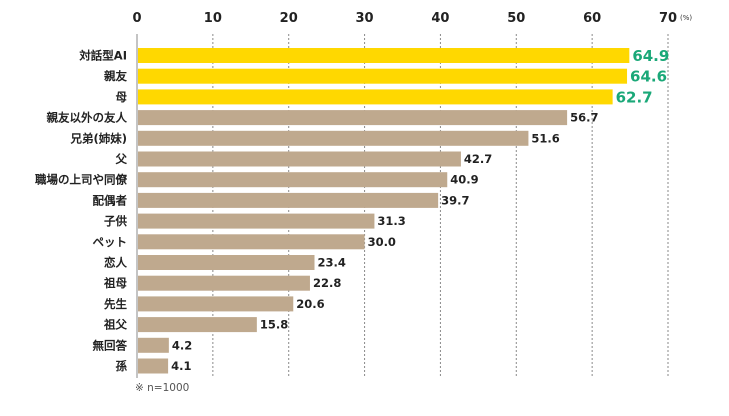 The height and width of the screenshot is (416, 729). Describe the element at coordinates (310, 304) in the screenshot. I see `value-label: 20.6` at that location.